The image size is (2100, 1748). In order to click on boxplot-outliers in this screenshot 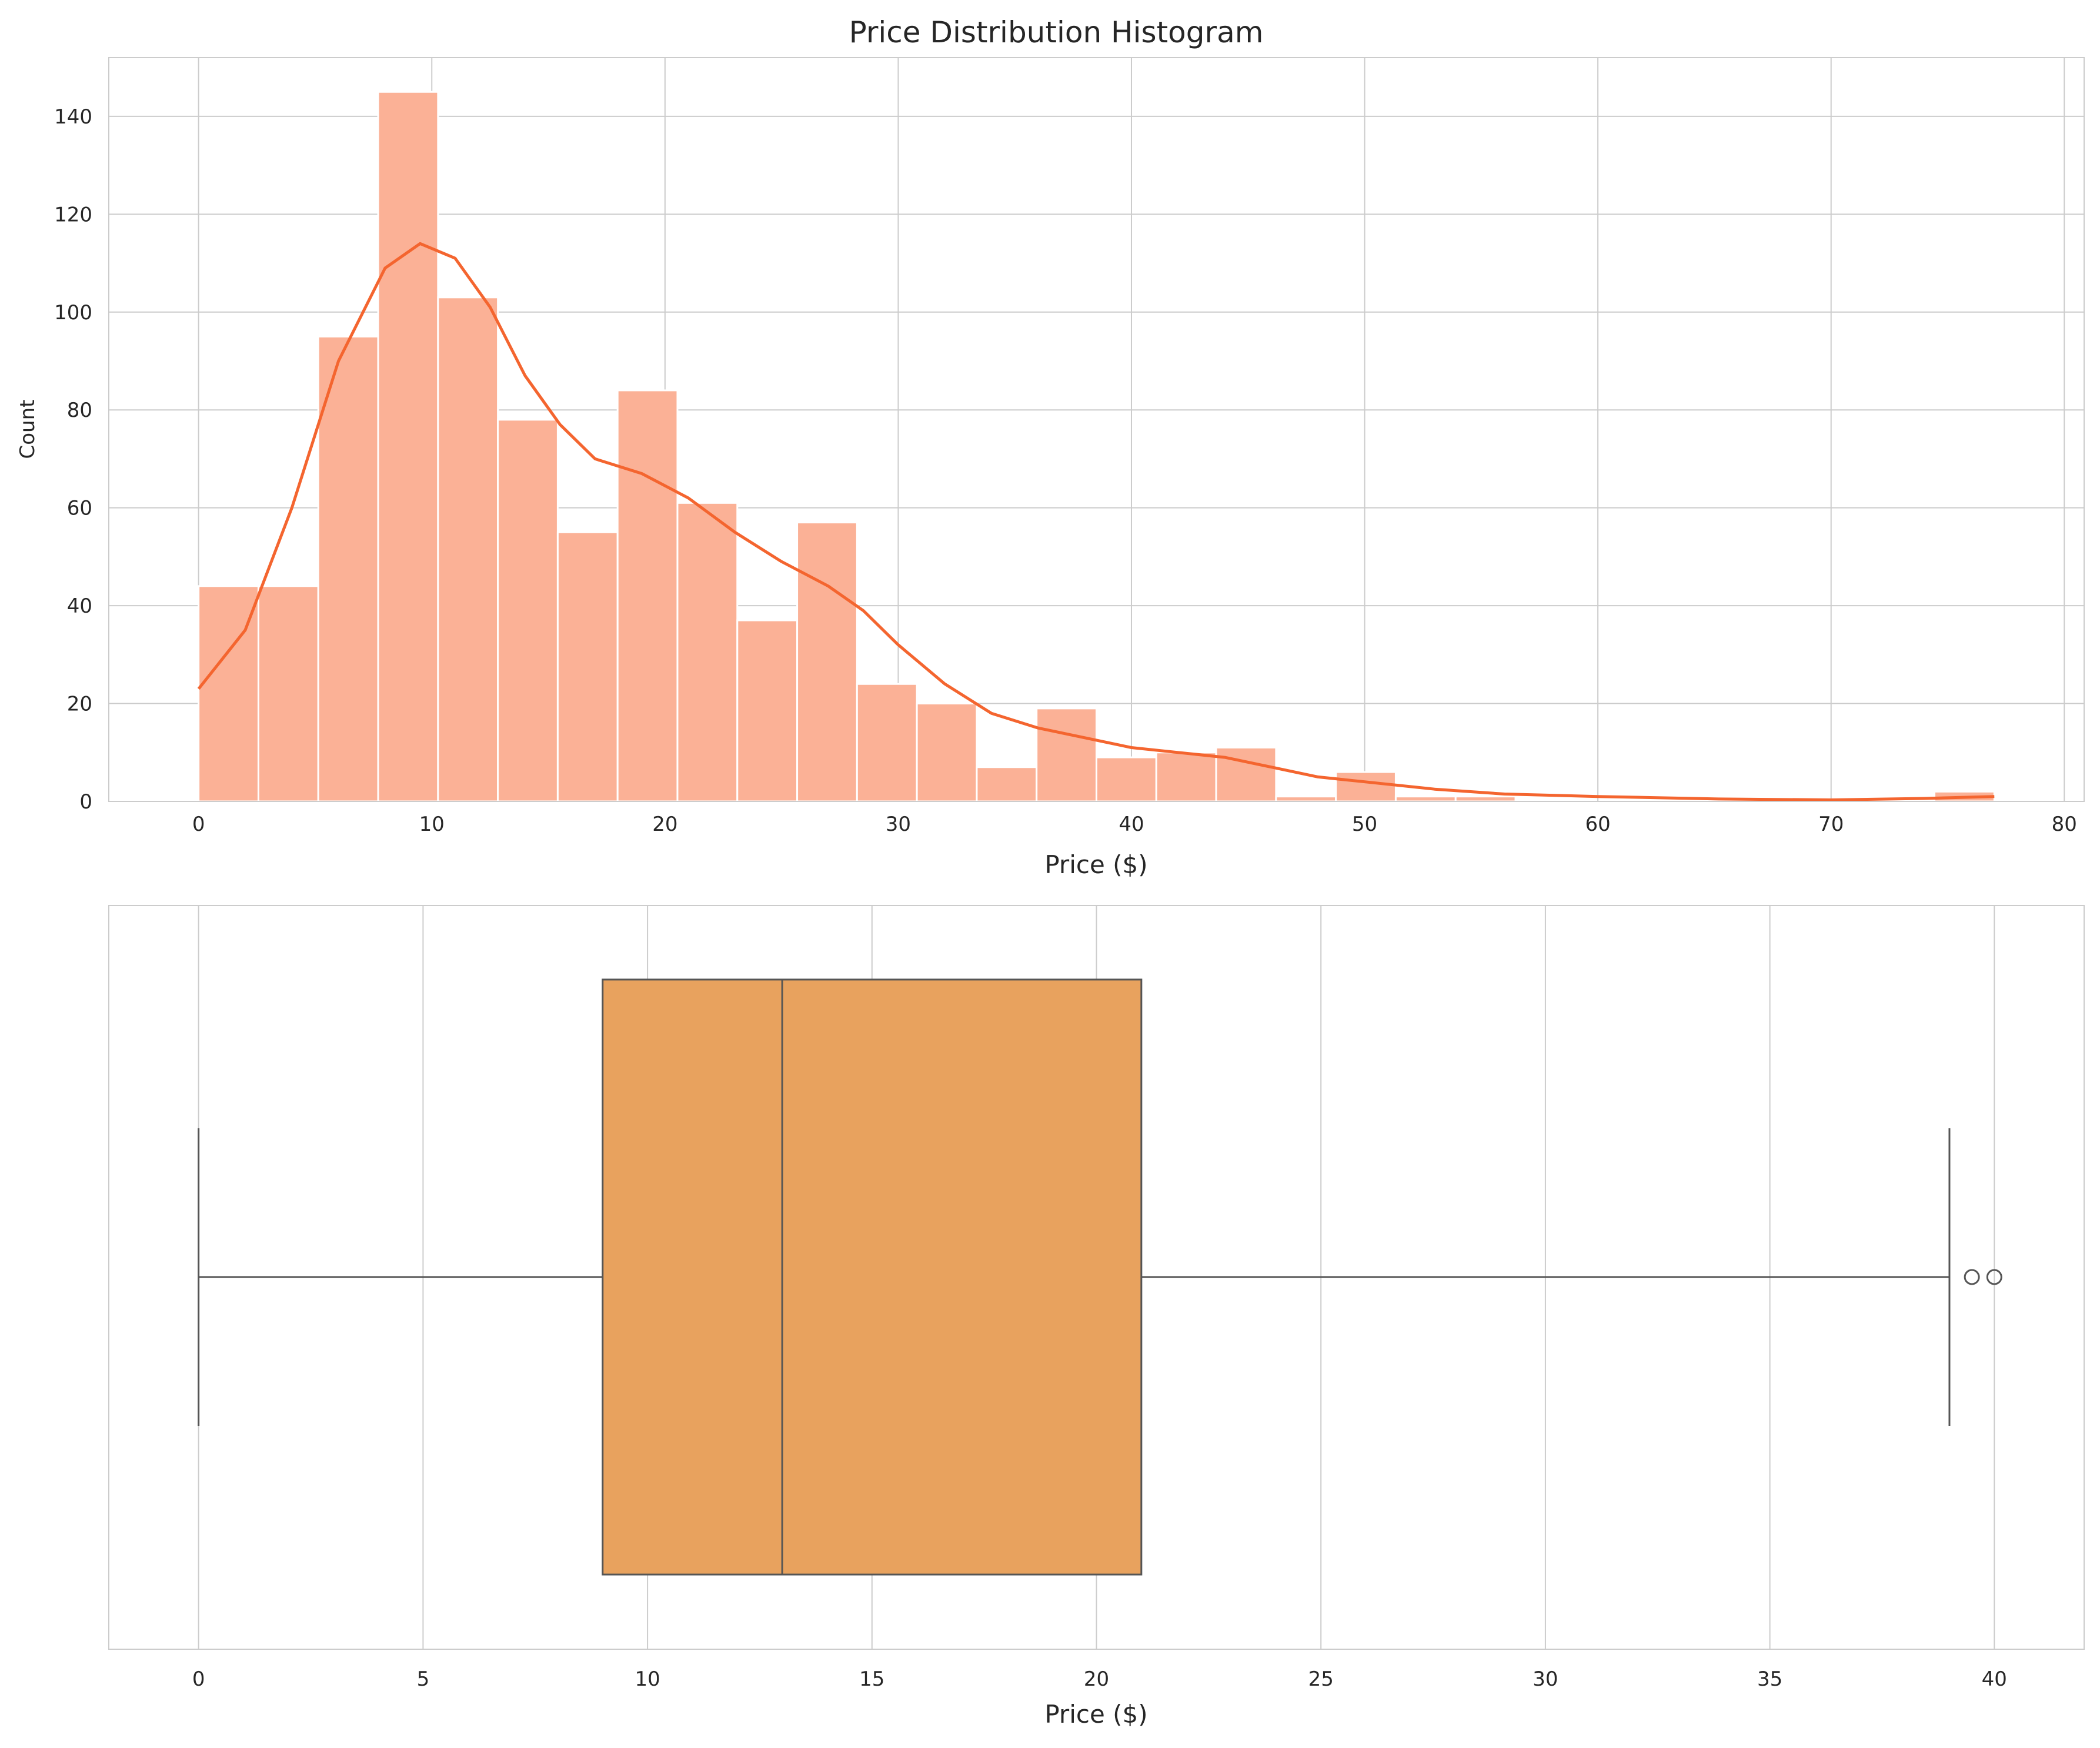, I will do `click(1983, 1277)`.